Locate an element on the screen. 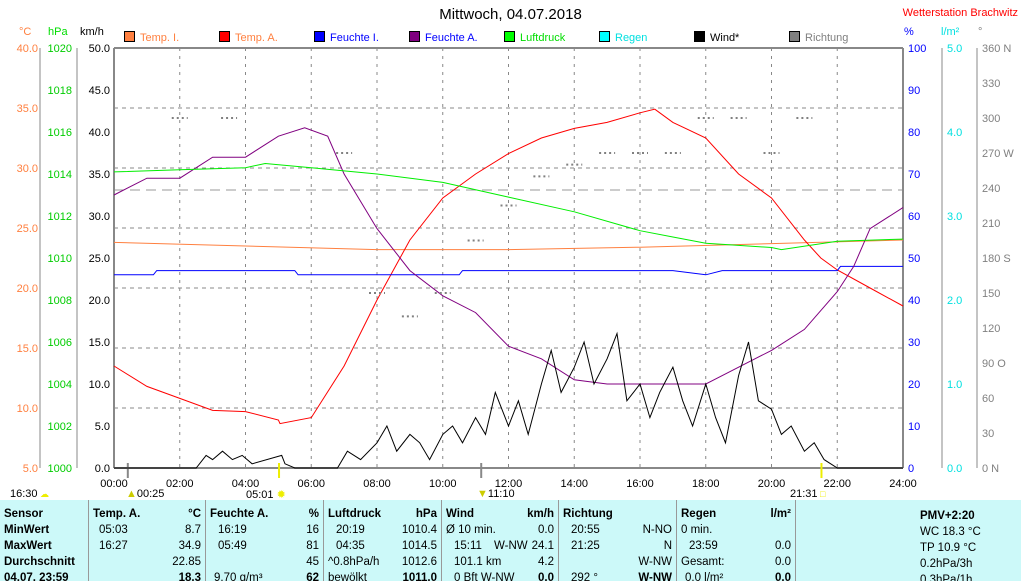  dir-d3: W-NW is located at coordinates (655, 562).